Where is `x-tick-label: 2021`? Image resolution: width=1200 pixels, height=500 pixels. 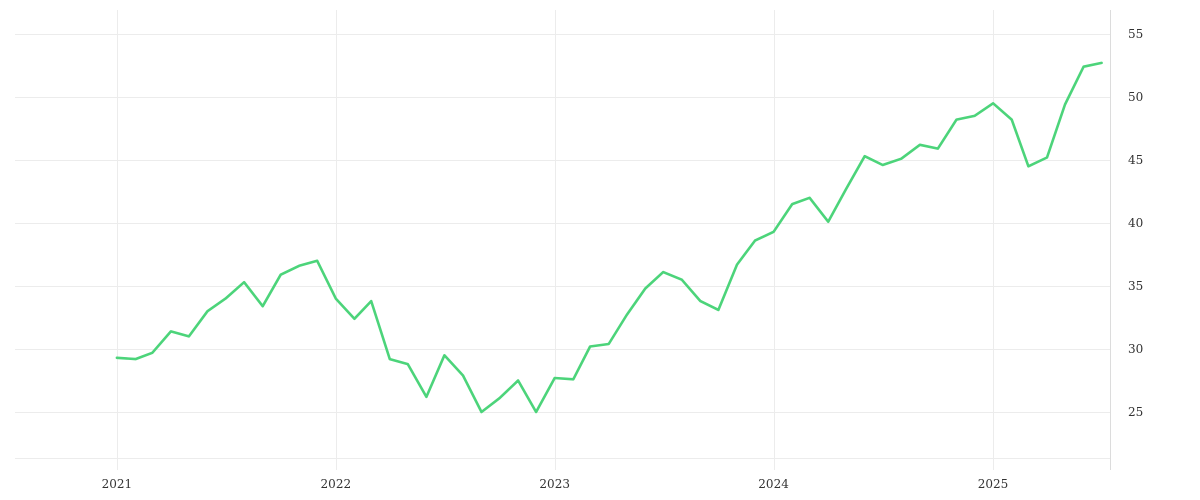 x-tick-label: 2021 is located at coordinates (117, 484).